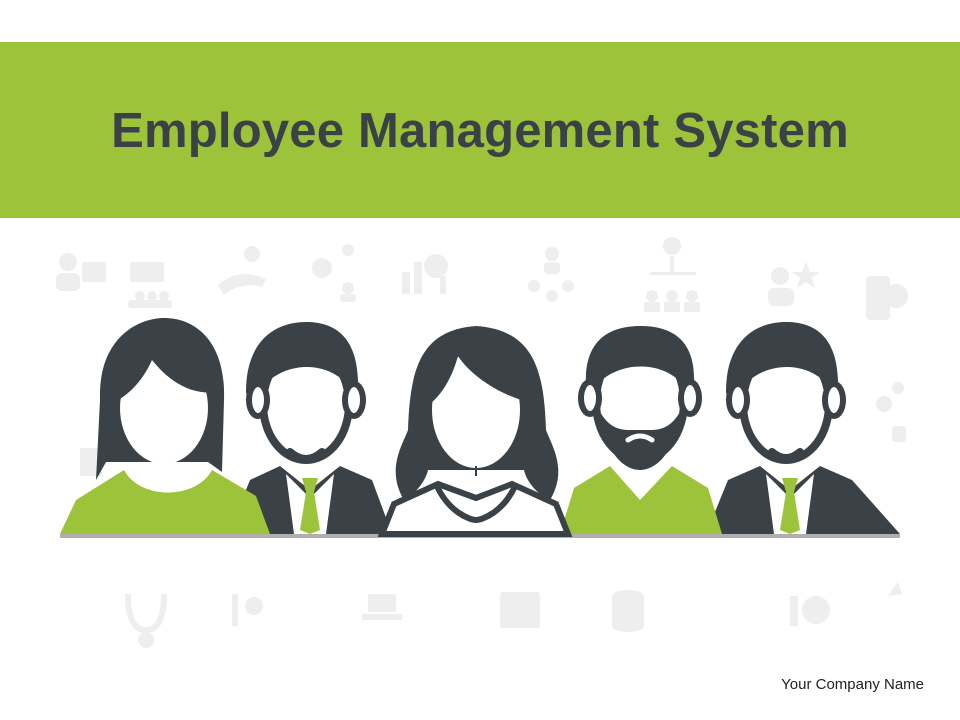  Describe the element at coordinates (150, 285) in the screenshot. I see `training-class-icon` at that location.